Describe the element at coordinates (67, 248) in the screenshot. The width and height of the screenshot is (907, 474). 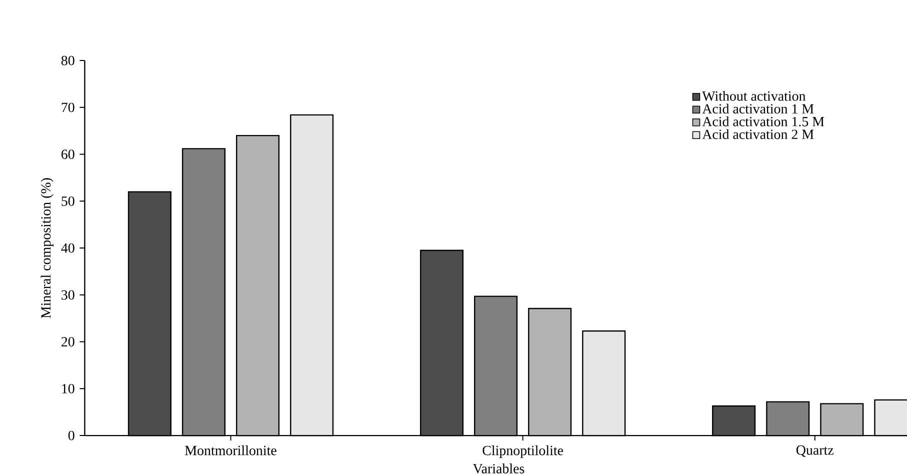
I see `y-tick-label: 40` at that location.